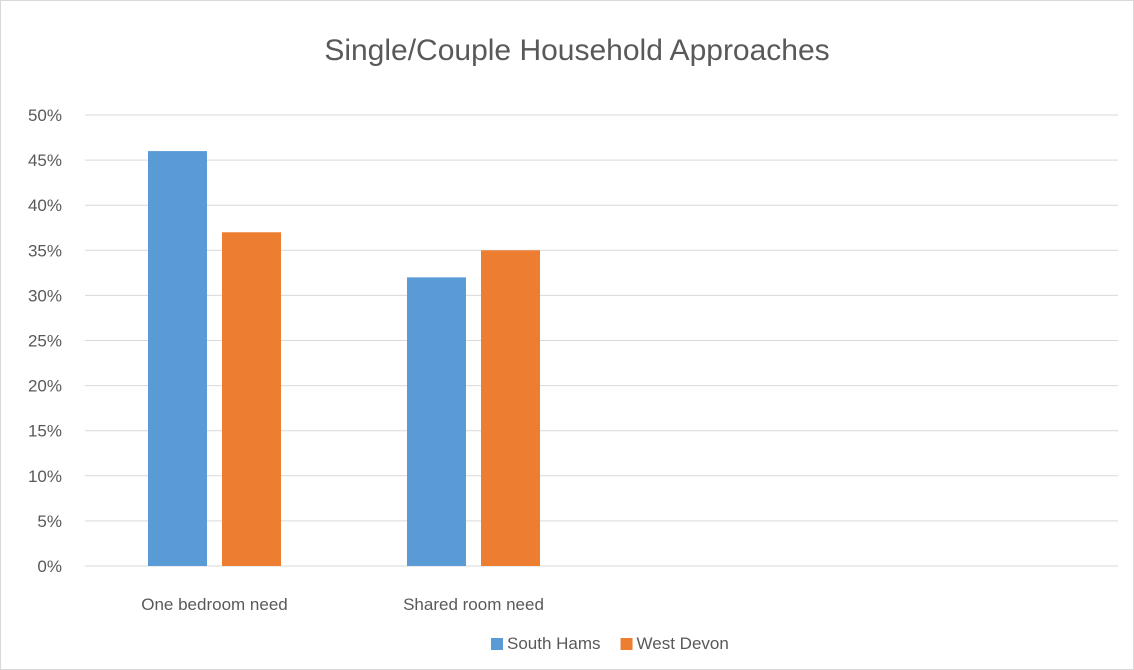  What do you see at coordinates (610, 643) in the screenshot?
I see `legend: South Hams West Devon` at bounding box center [610, 643].